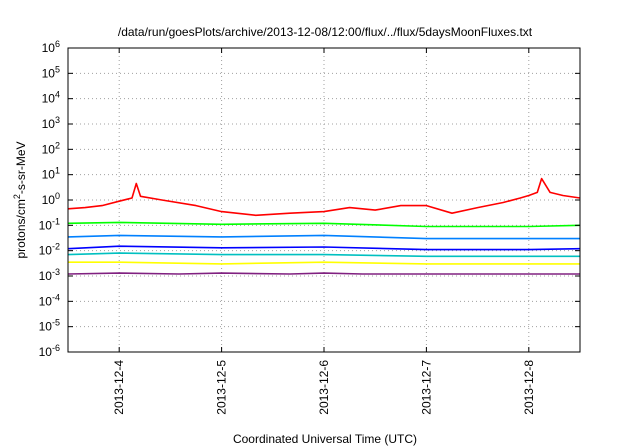  Describe the element at coordinates (119, 387) in the screenshot. I see `x-tick-label: 2013-12-4` at that location.